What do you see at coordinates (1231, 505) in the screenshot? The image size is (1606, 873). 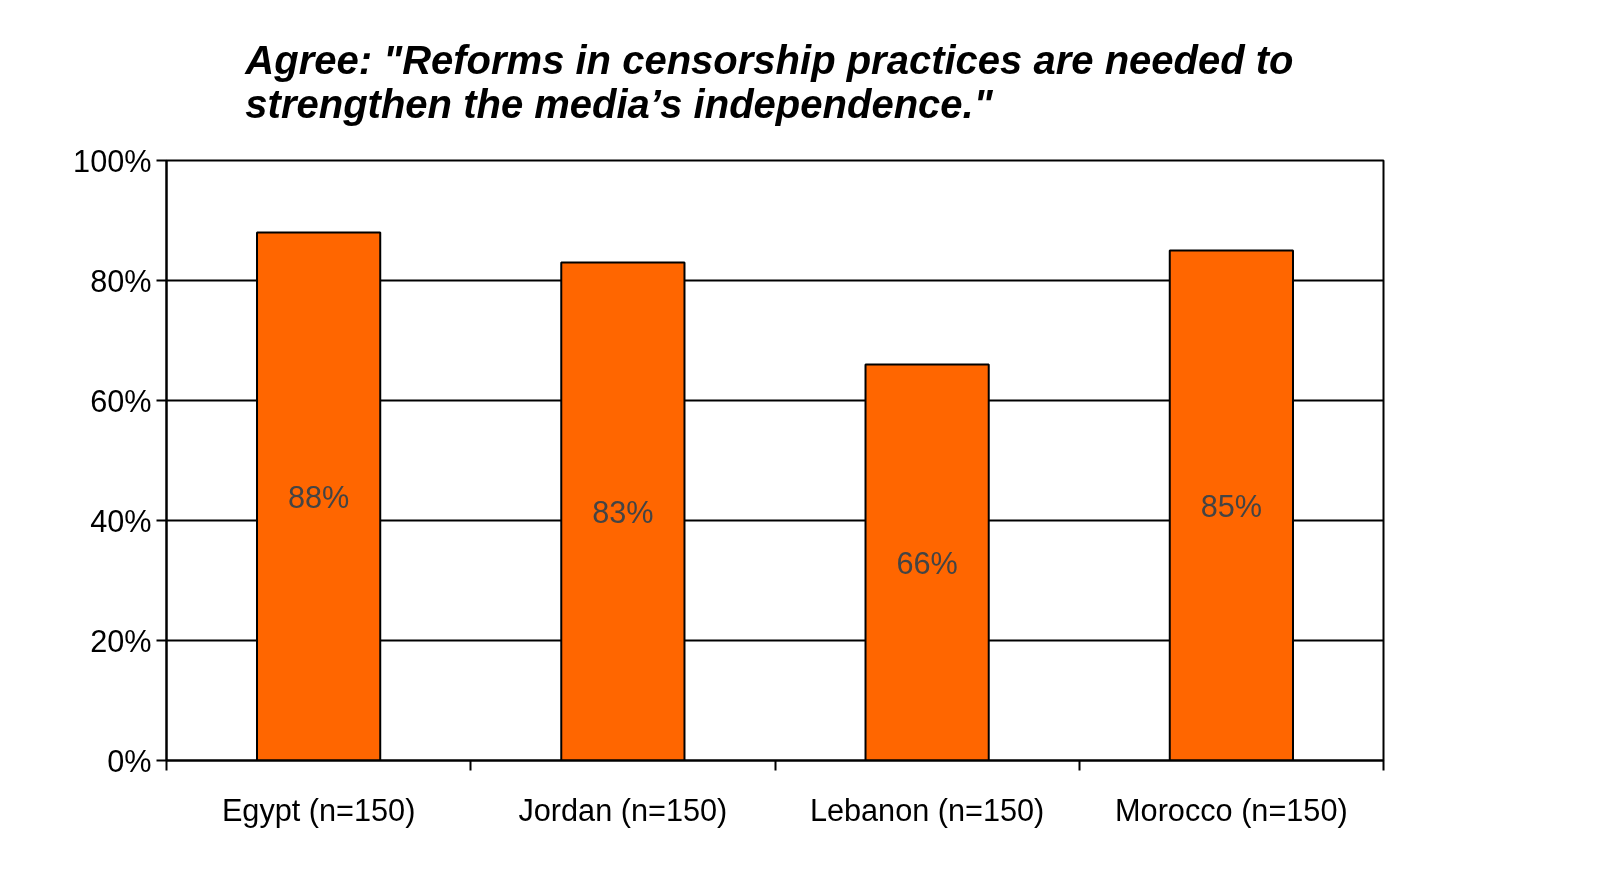 I see `data-label: 85%` at bounding box center [1231, 505].